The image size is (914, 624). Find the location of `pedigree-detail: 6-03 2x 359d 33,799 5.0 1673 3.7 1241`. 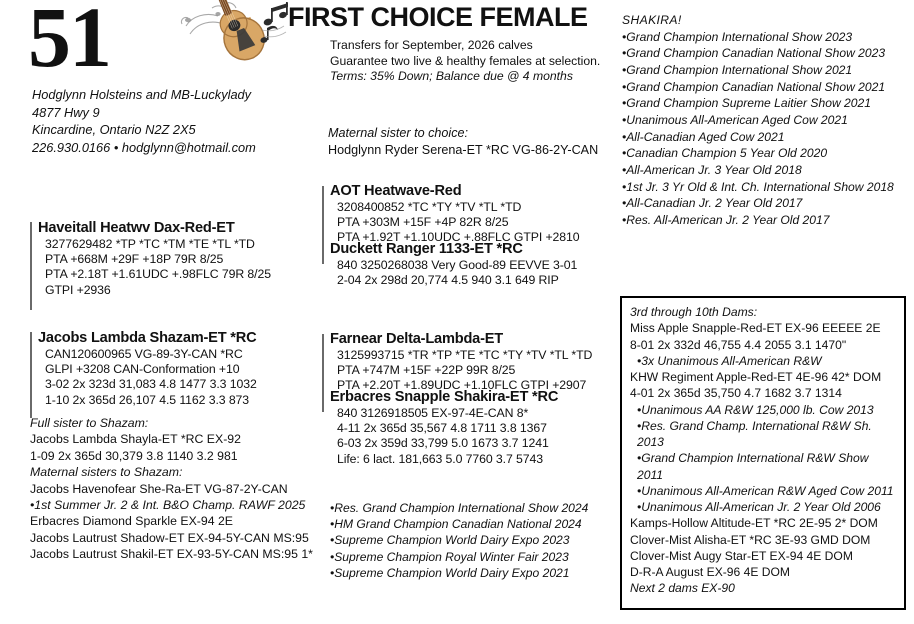

pedigree-detail: 6-03 2x 359d 33,799 5.0 1673 3.7 1241 is located at coordinates (443, 443).